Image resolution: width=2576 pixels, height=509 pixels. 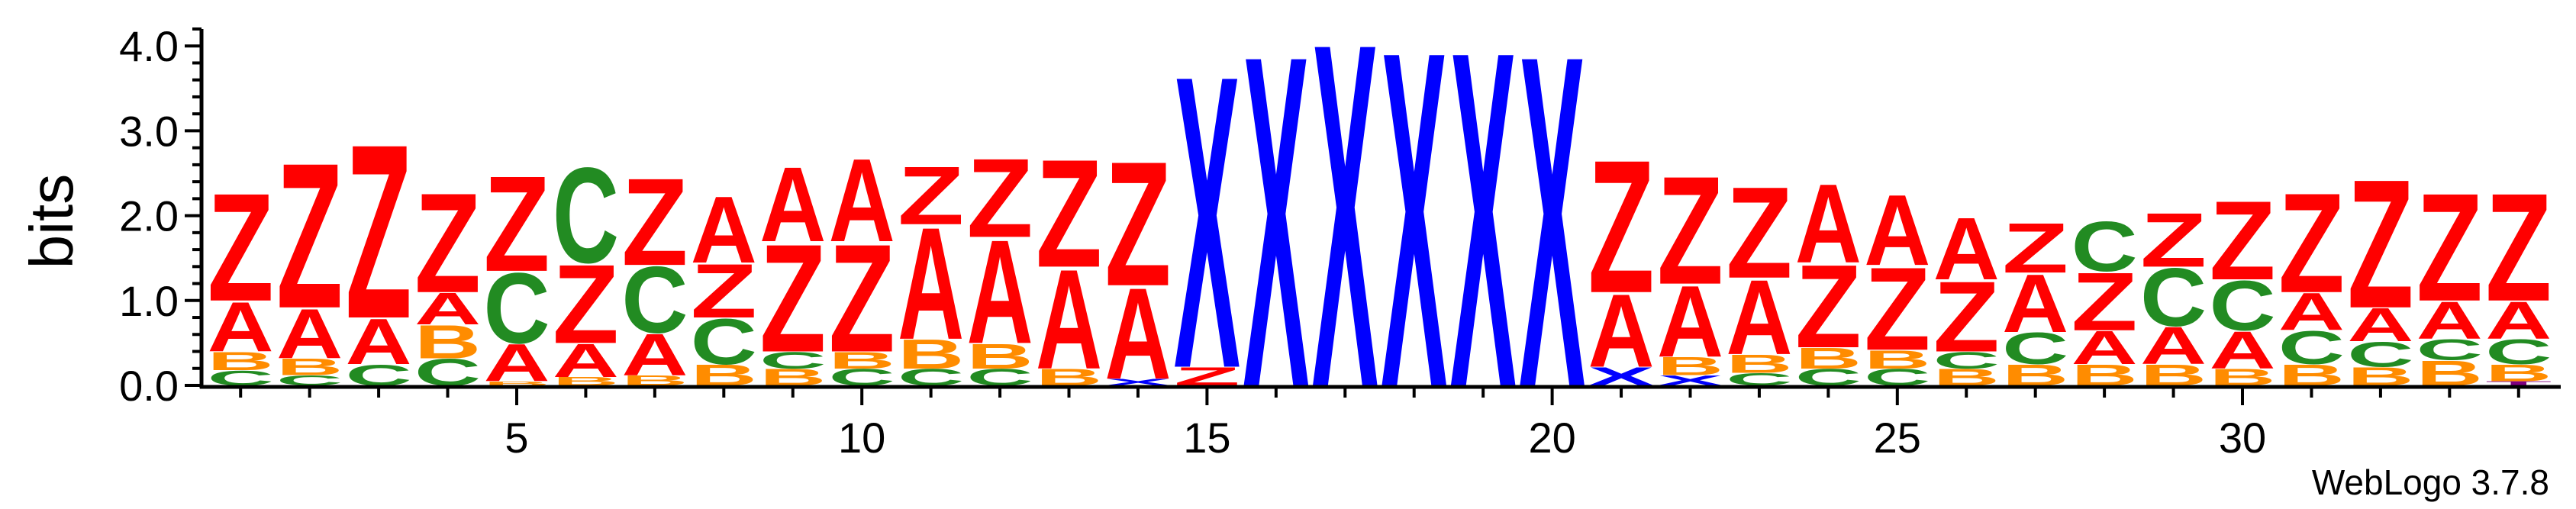 What do you see at coordinates (516, 438) in the screenshot?
I see `x-tick-label: 5` at bounding box center [516, 438].